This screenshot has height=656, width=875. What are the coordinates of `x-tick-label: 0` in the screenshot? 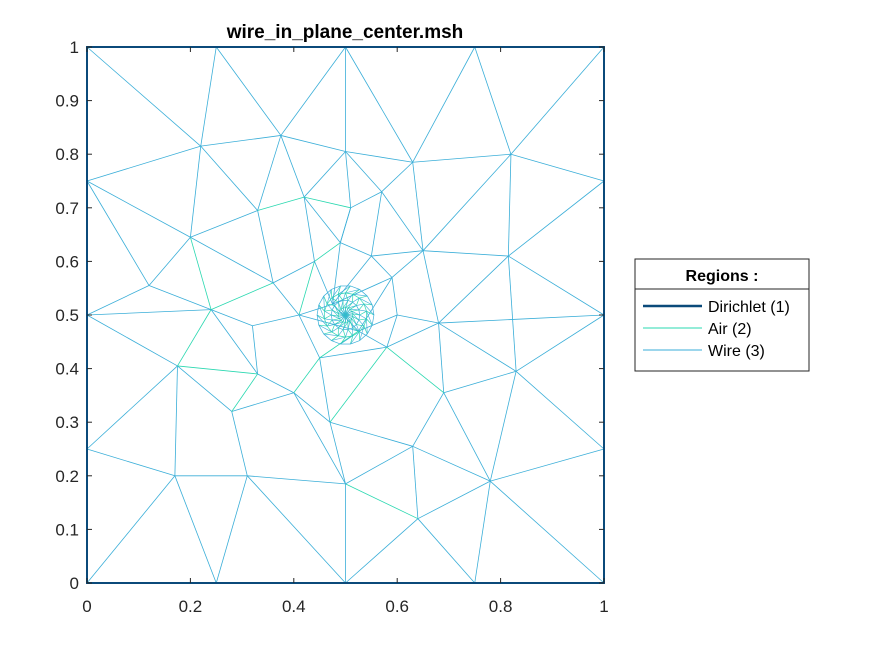 It's located at (86, 606).